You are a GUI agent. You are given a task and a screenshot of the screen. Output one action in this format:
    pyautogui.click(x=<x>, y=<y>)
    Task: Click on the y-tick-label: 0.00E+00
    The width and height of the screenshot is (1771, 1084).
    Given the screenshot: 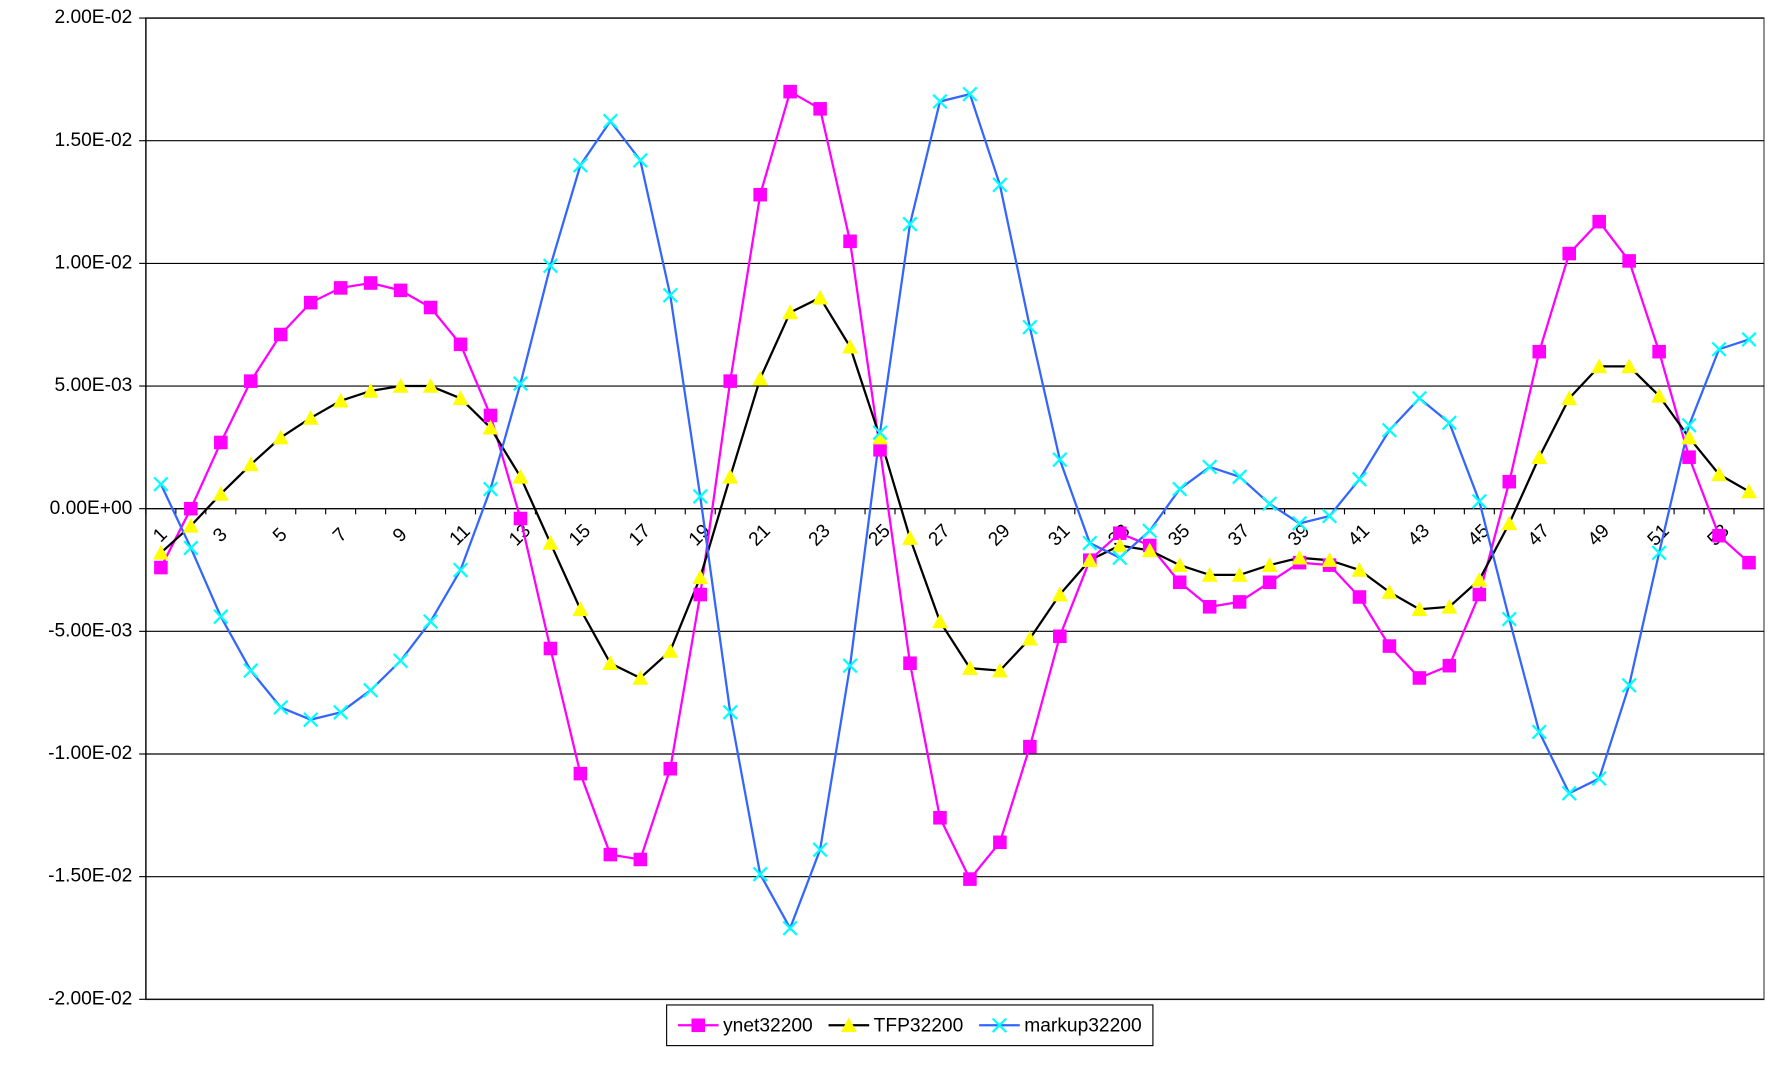 What is the action you would take?
    pyautogui.click(x=91, y=508)
    